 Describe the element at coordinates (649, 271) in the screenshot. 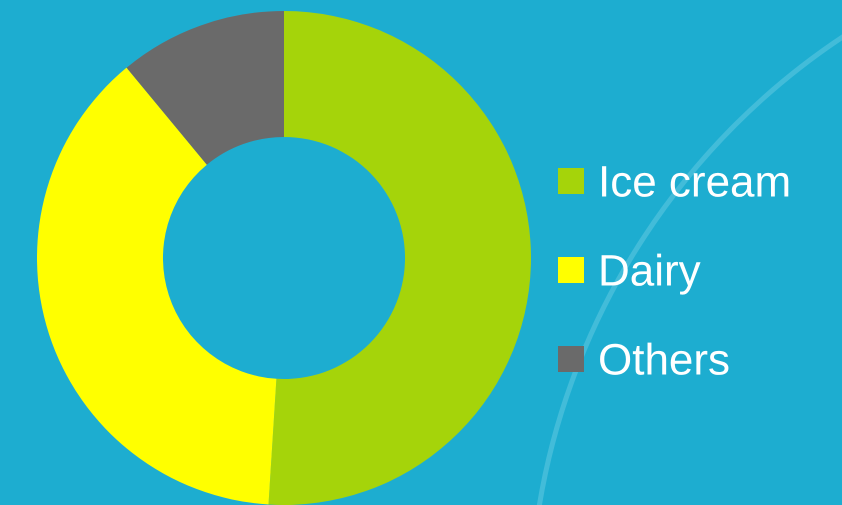

I see `legend-label: Dairy` at that location.